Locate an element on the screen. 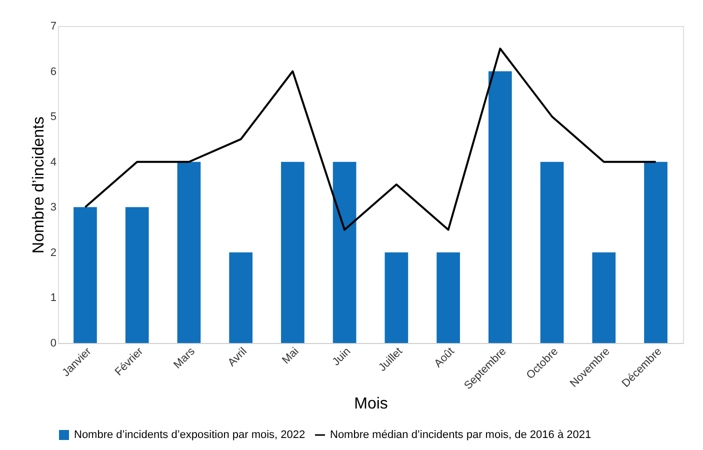 The image size is (703, 450). y-tick-label: 1 is located at coordinates (53, 298).